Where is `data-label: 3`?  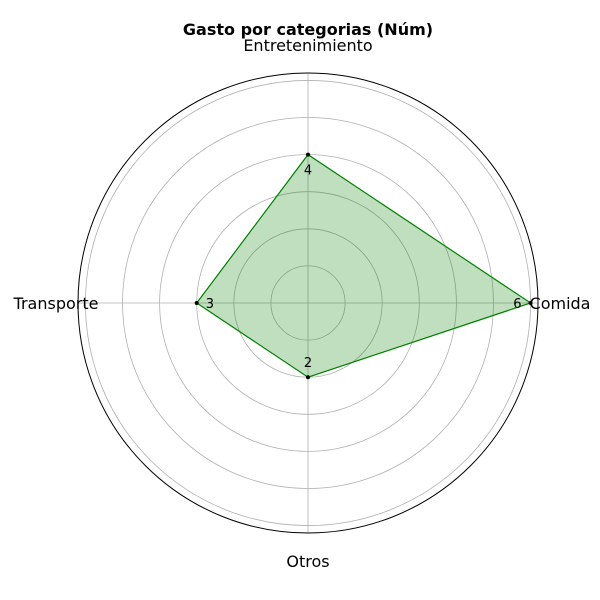 data-label: 3 is located at coordinates (210, 304).